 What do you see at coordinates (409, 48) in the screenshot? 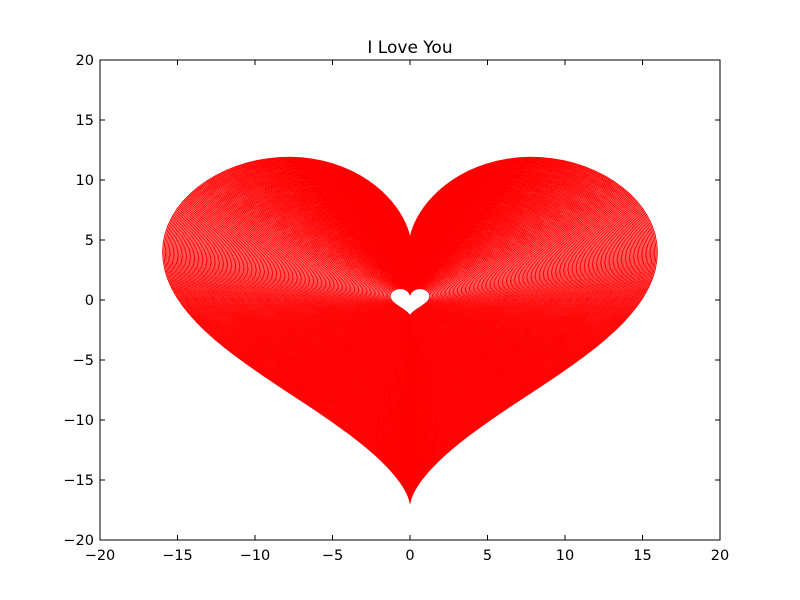
I see `chart-title: I Love You` at bounding box center [409, 48].